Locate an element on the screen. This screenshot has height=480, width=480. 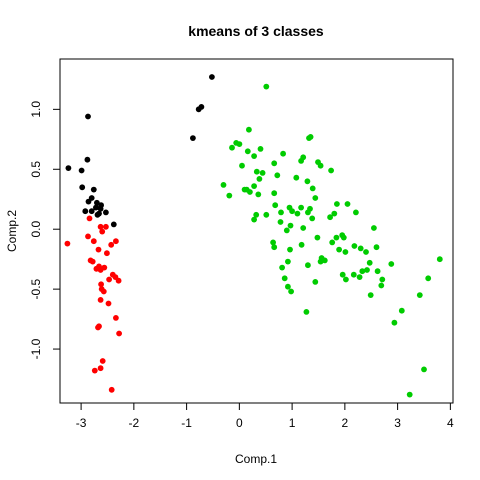
x-tick-label: -2 is located at coordinates (134, 423).